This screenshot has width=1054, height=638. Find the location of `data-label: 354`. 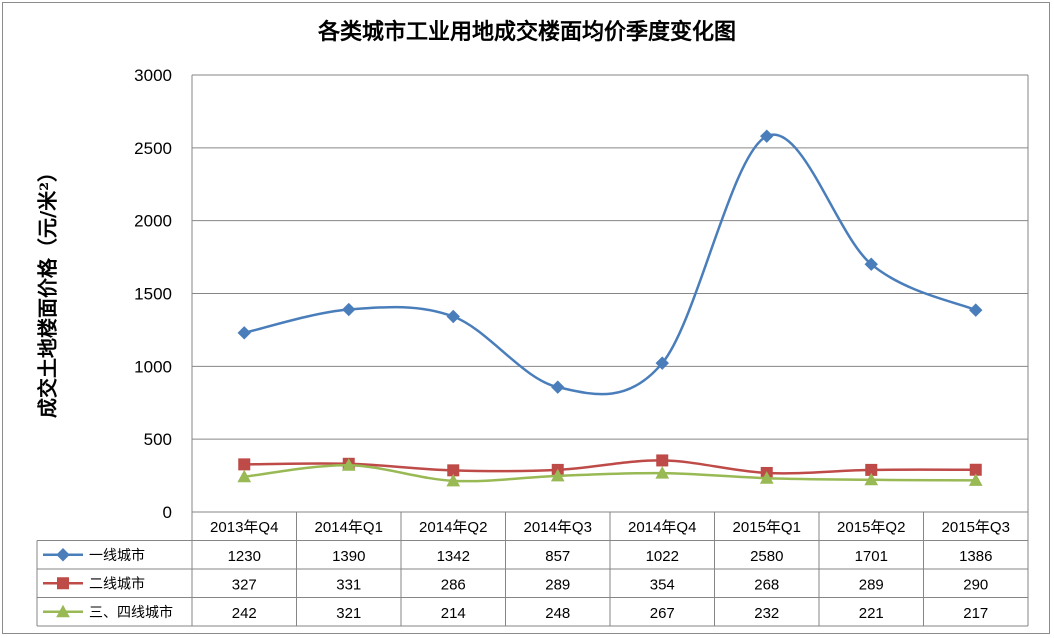

data-label: 354 is located at coordinates (662, 584).